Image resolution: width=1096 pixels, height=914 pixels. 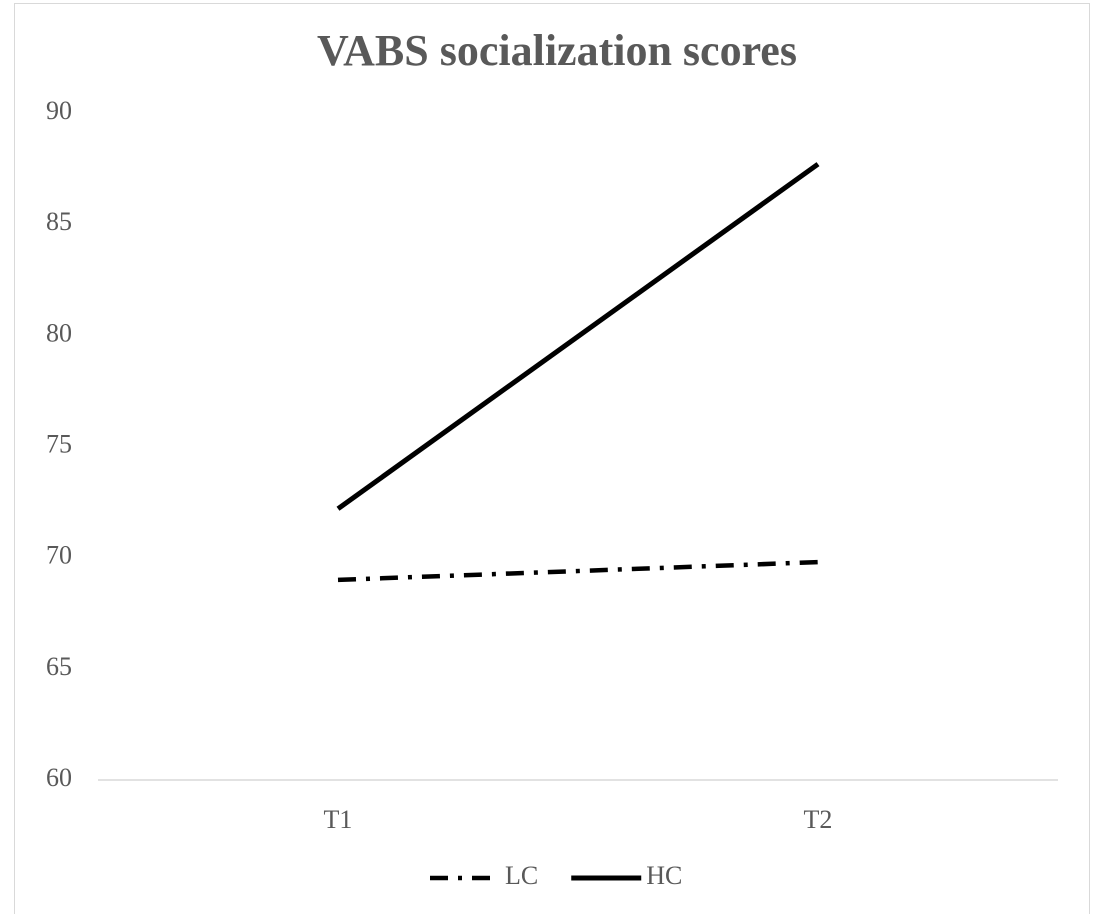 What do you see at coordinates (818, 819) in the screenshot?
I see `x-tick-label: T2` at bounding box center [818, 819].